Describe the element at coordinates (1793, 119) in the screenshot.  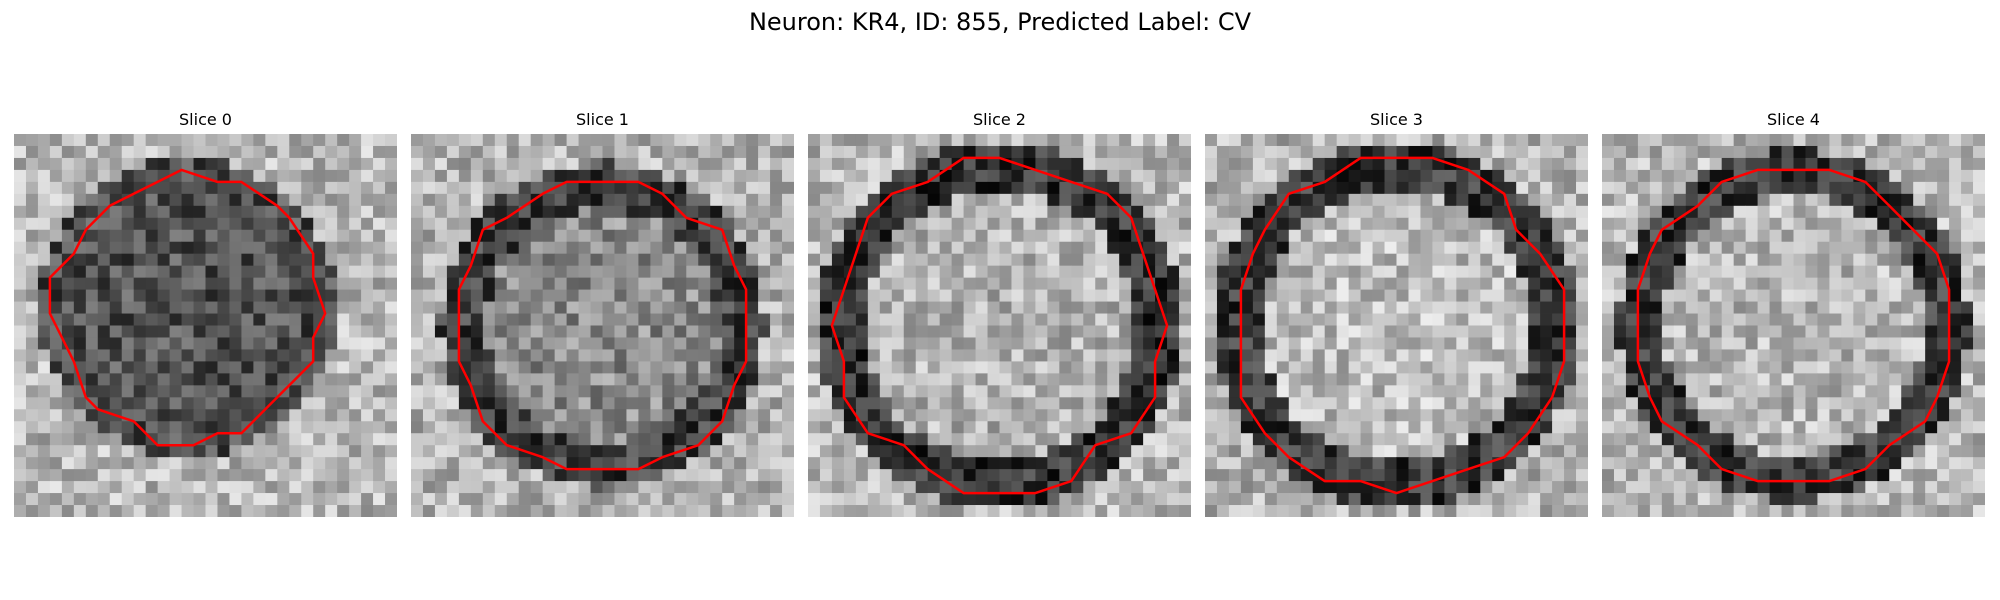
I see `slice-title: Slice 4` at that location.